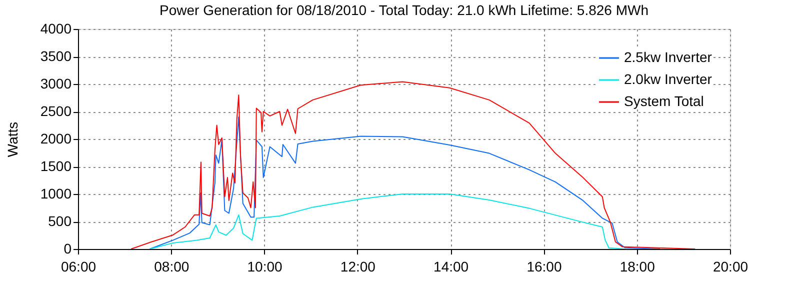  Describe the element at coordinates (56, 194) in the screenshot. I see `y-tick-label: 1000` at that location.